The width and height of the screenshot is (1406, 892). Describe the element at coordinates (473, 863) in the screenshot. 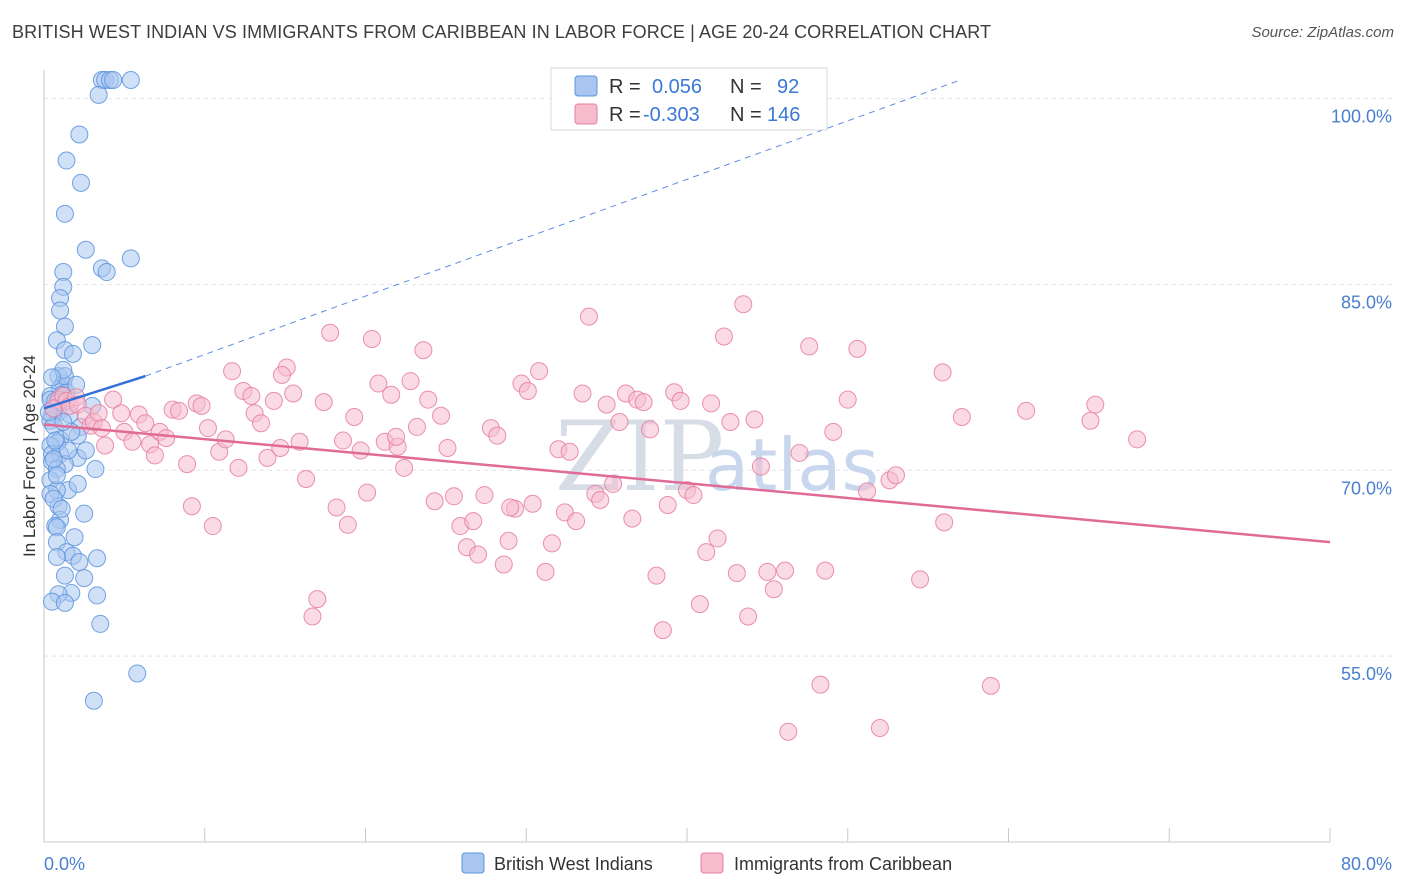

I see `bottom-legend-swatch-blue` at that location.